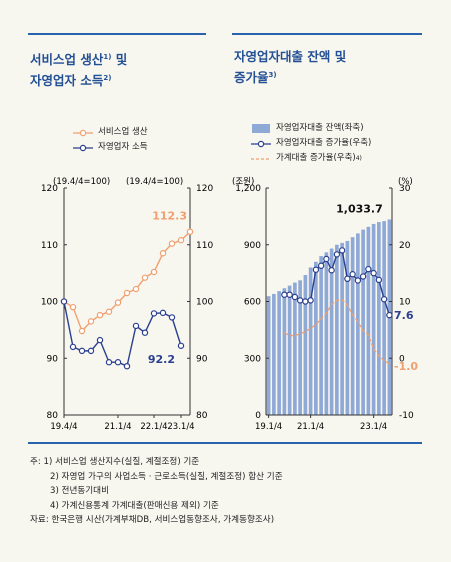 The width and height of the screenshot is (451, 562). Describe the element at coordinates (405, 182) in the screenshot. I see `right-unit-label: (%)` at that location.